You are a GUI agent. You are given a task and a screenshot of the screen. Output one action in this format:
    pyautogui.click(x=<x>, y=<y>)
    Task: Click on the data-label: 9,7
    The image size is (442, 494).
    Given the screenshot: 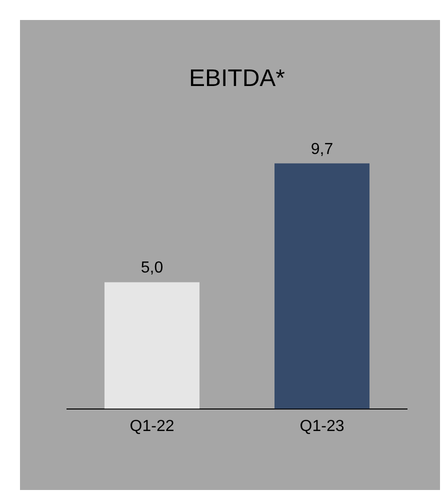 What is the action you would take?
    pyautogui.click(x=322, y=149)
    